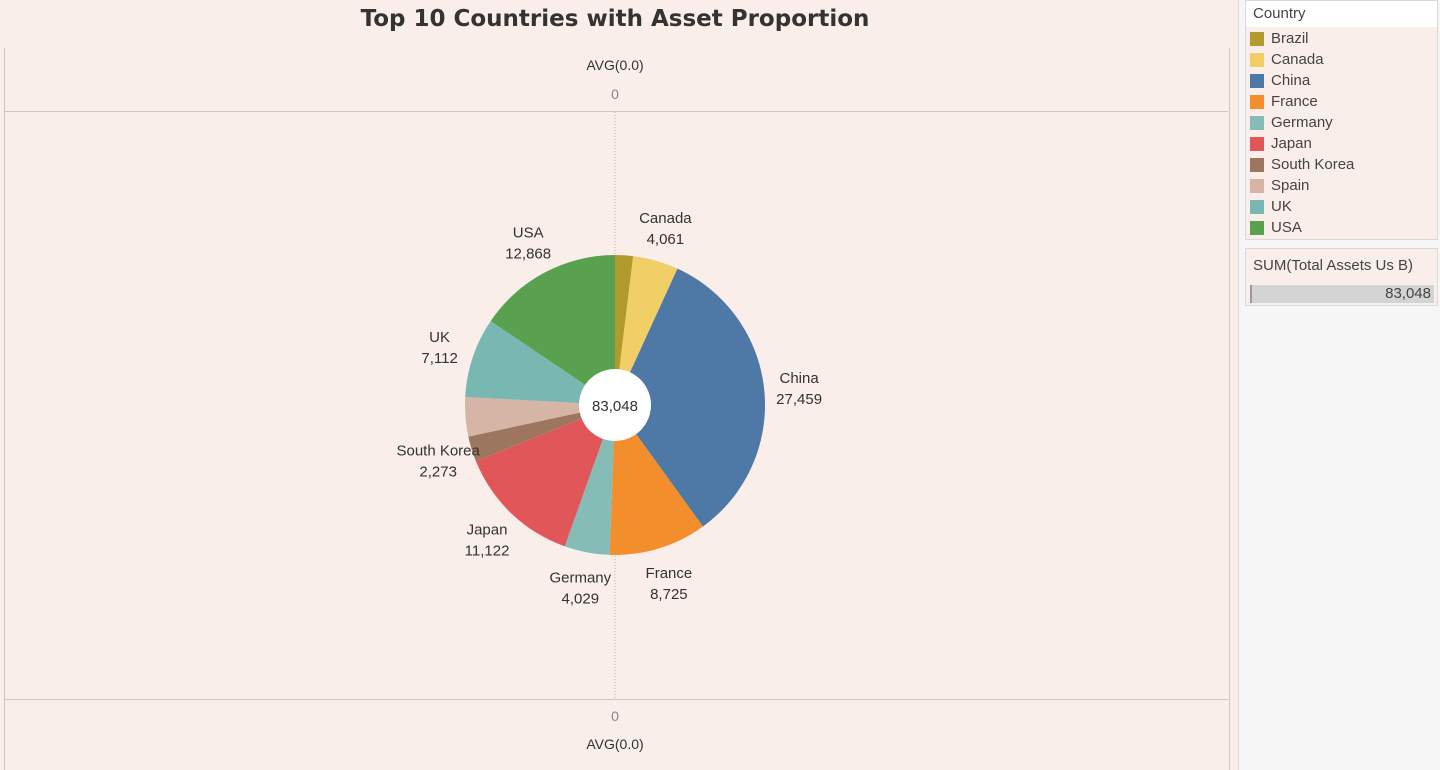 The image size is (1440, 770). I want to click on slice-label-value: 12,868, so click(528, 254).